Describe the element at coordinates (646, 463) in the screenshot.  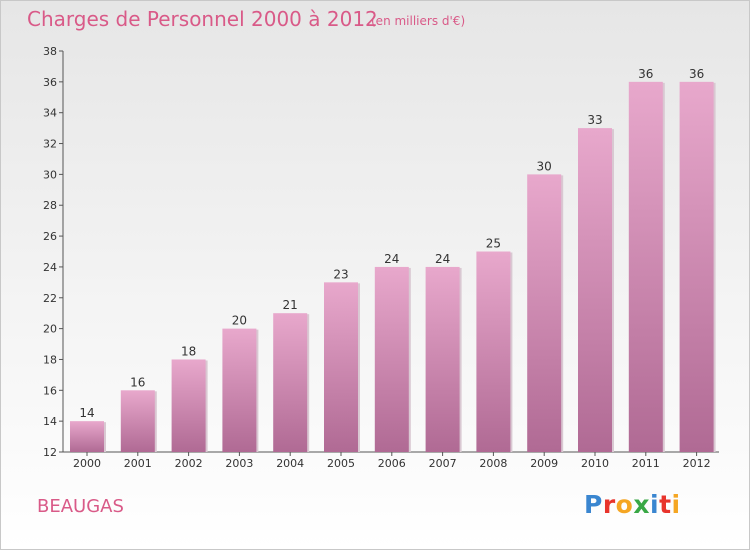
I see `x-tick-label: 2011` at that location.